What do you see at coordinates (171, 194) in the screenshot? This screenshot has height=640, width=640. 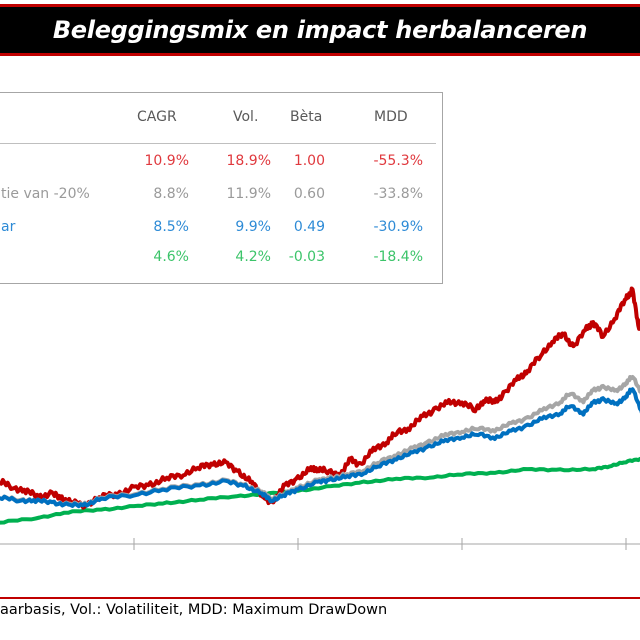 I see `table-cell-cagr: 8.8%` at bounding box center [171, 194].